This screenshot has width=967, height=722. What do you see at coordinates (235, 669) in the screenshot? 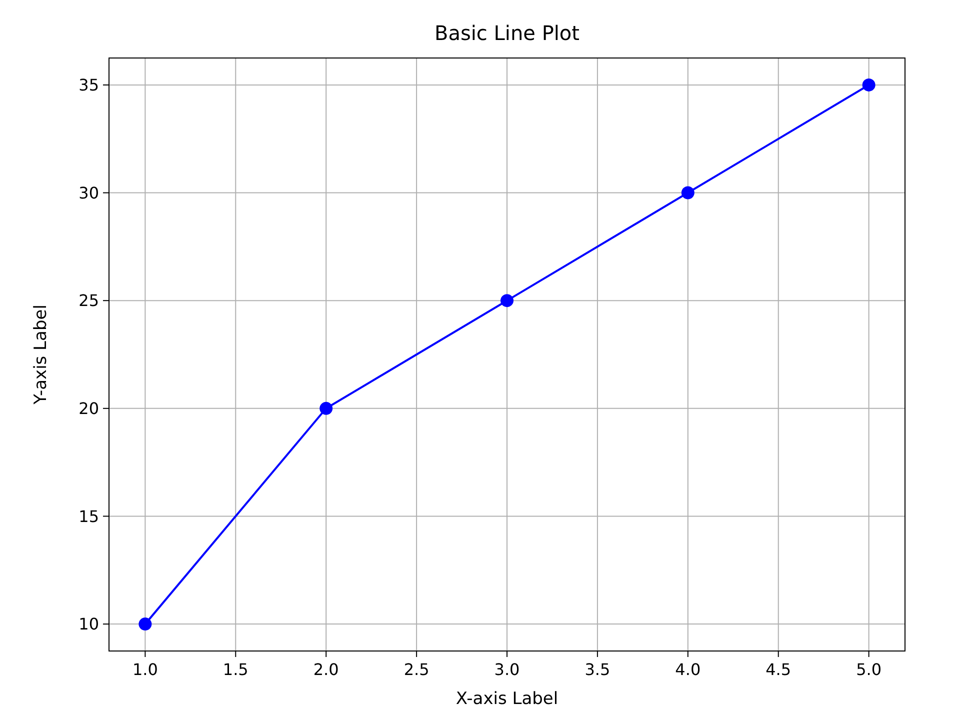
I see `x-tick-label: 1.5` at bounding box center [235, 669].